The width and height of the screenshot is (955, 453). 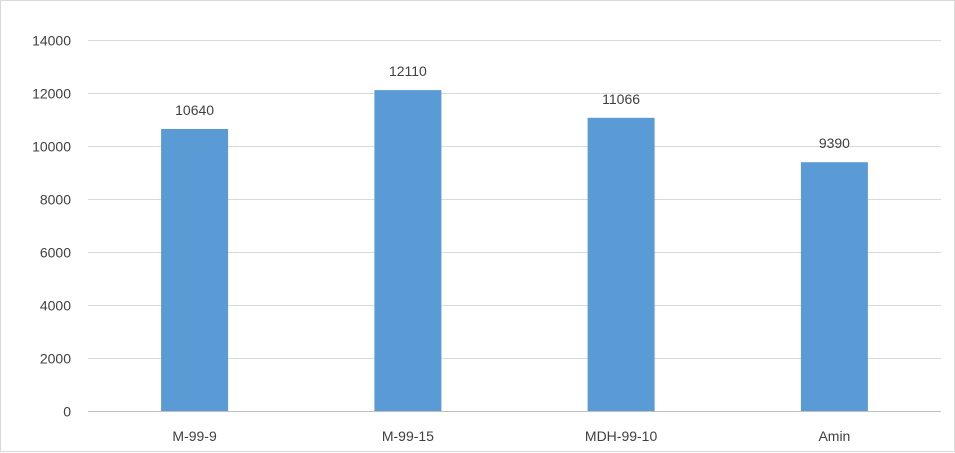 I want to click on y-tick-label: 2000, so click(x=55, y=359).